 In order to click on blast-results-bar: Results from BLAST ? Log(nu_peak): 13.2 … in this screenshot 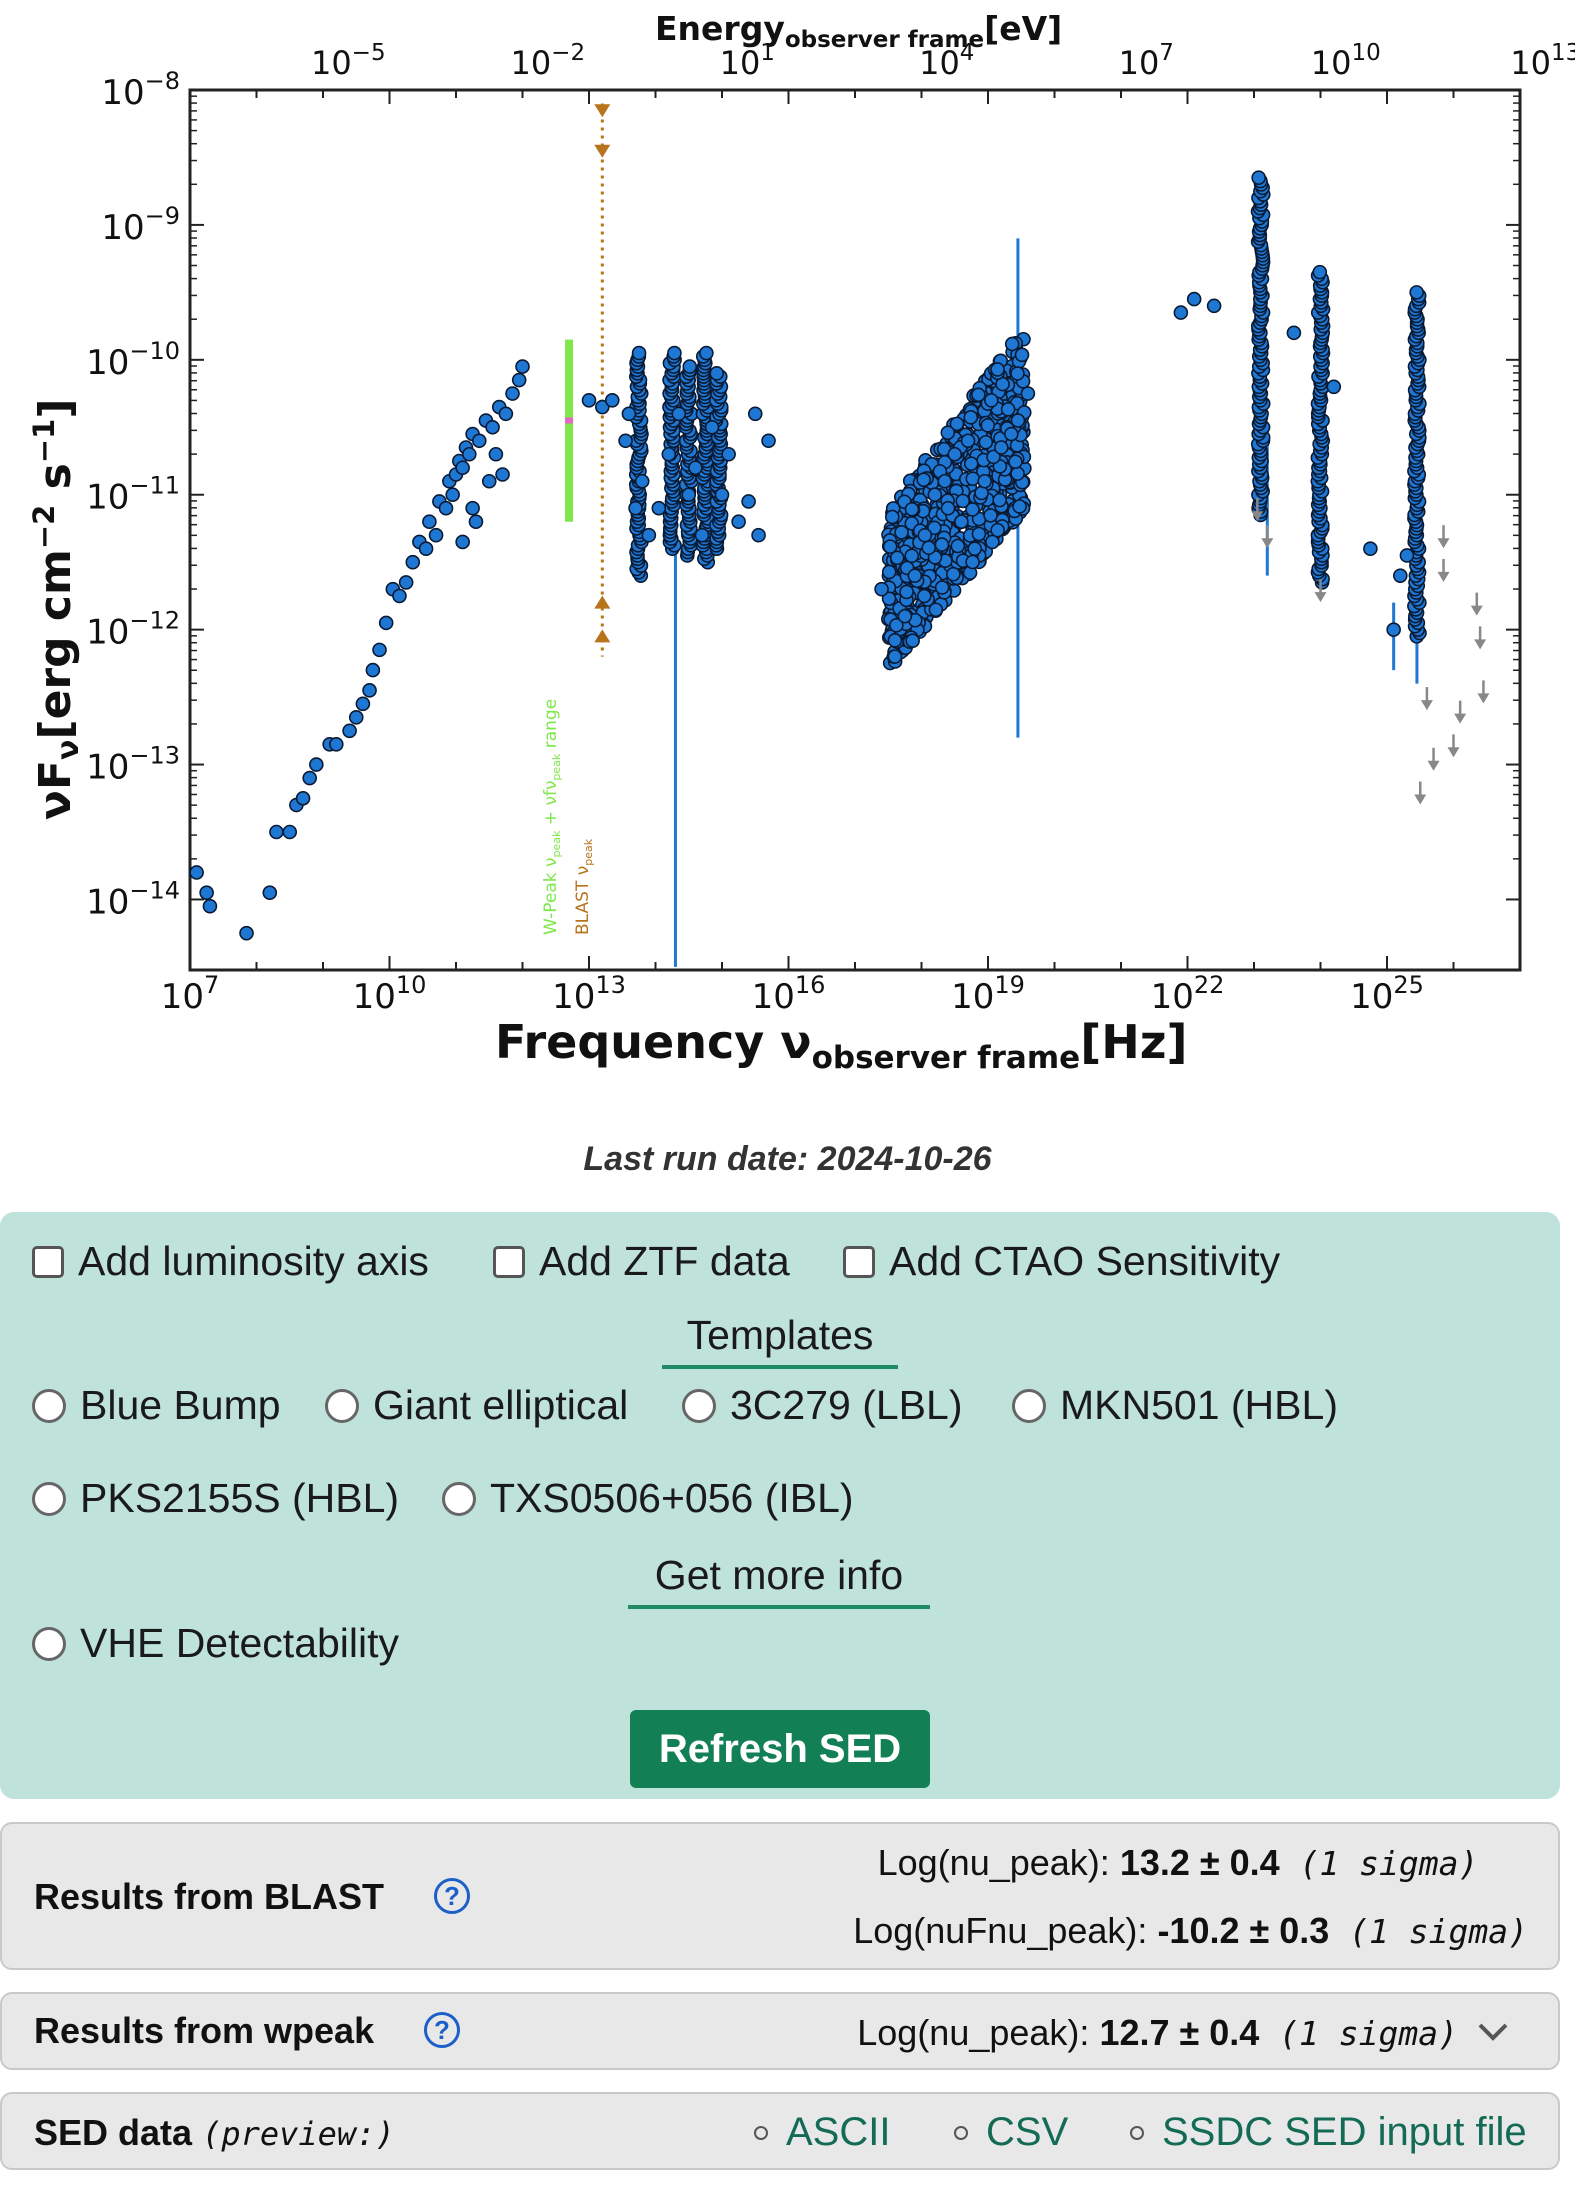, I will do `click(780, 1896)`.